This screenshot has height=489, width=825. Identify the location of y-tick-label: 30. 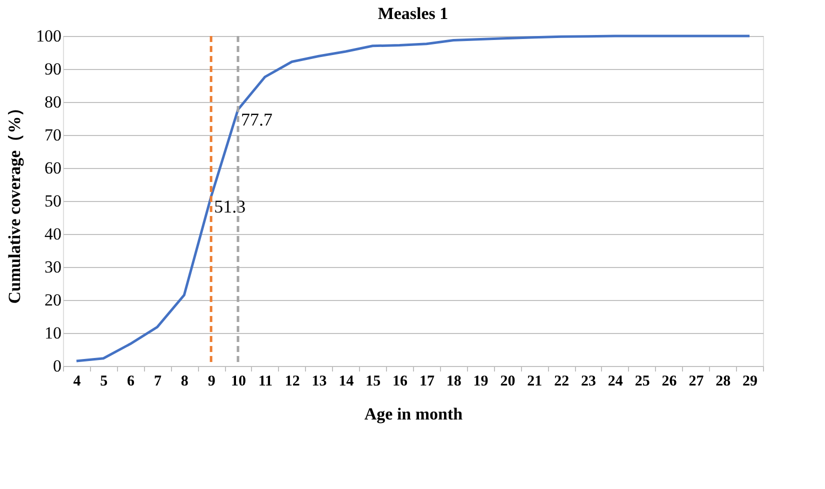
(53, 267).